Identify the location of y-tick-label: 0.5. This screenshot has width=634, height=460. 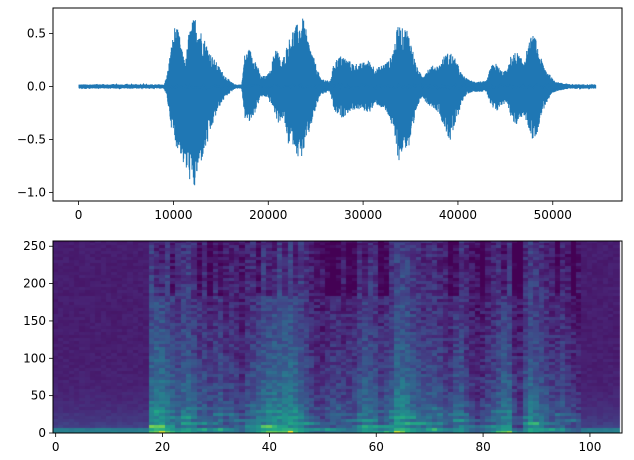
(36, 33).